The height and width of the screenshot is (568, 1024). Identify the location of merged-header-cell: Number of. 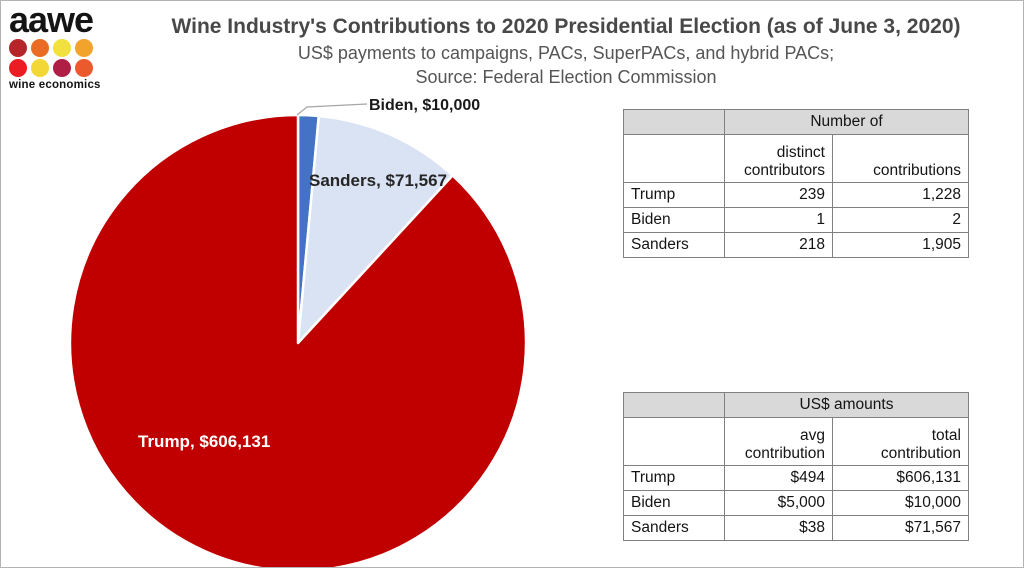
(846, 122).